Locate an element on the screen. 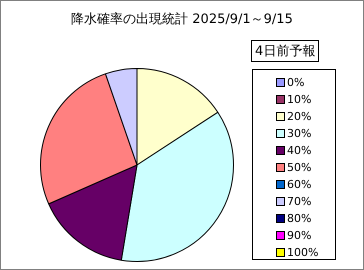 The height and width of the screenshot is (270, 364). legend-label: 30% is located at coordinates (299, 133).